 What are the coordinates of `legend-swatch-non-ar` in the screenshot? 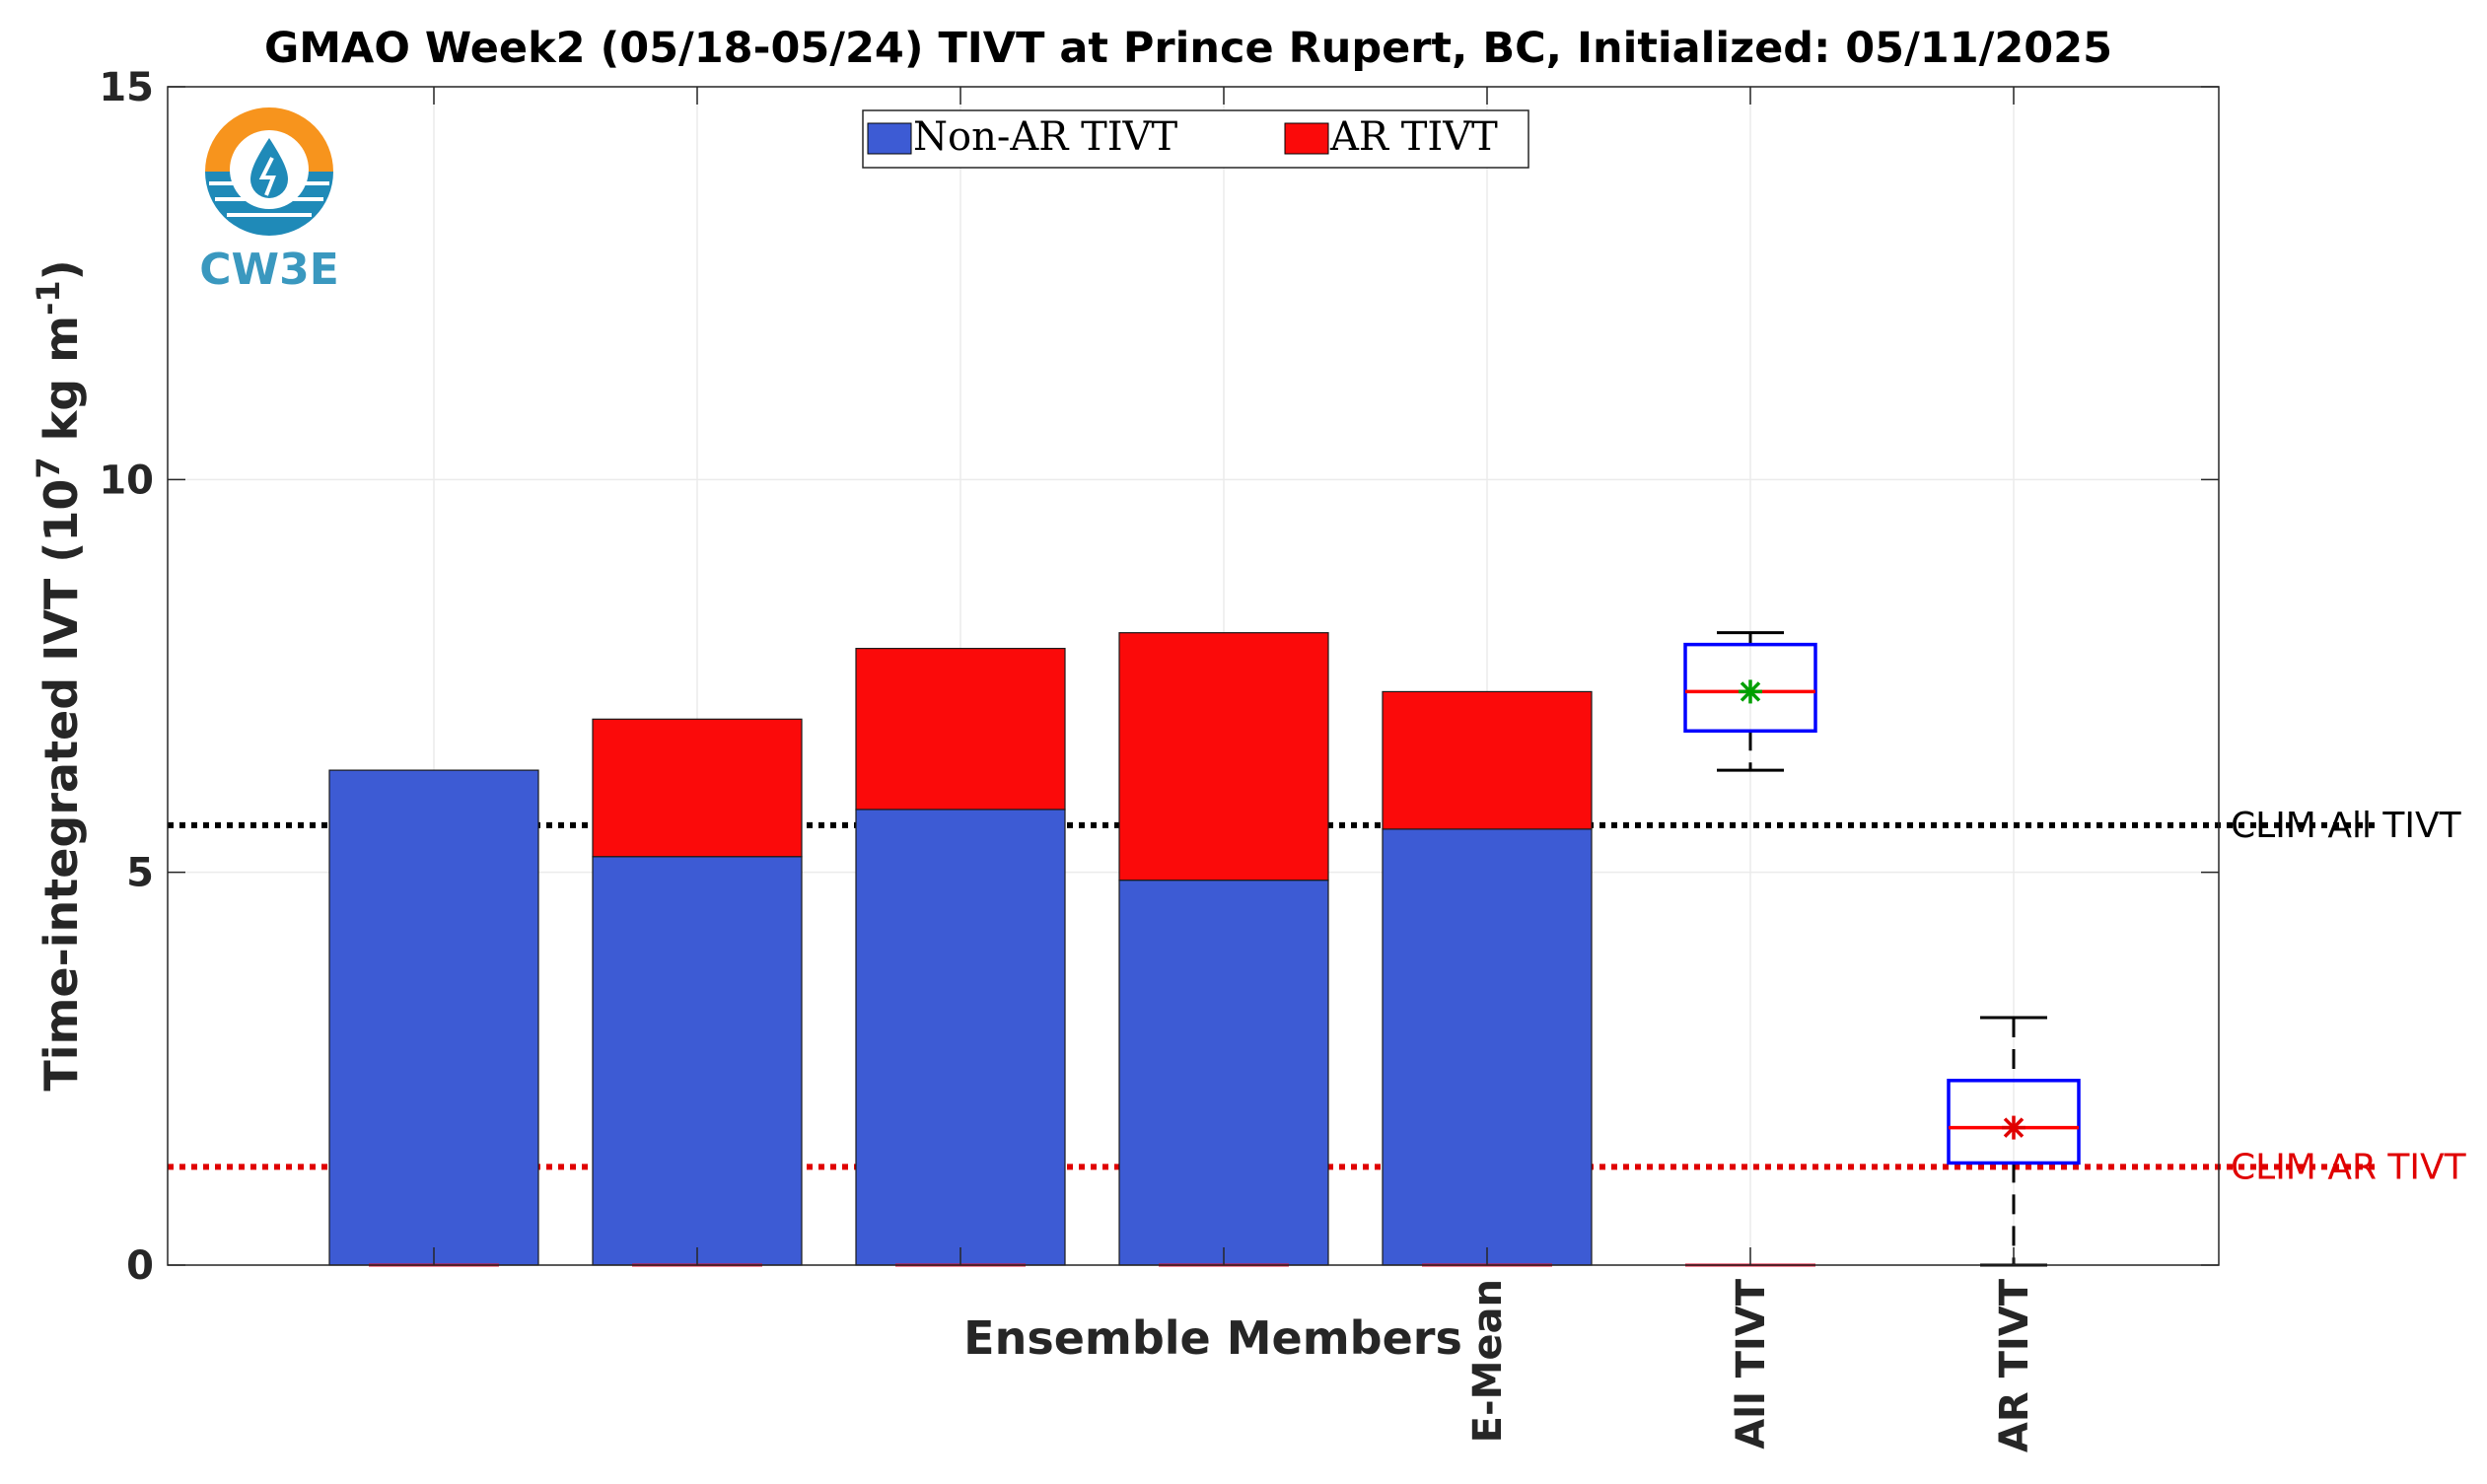 It's located at (889, 138).